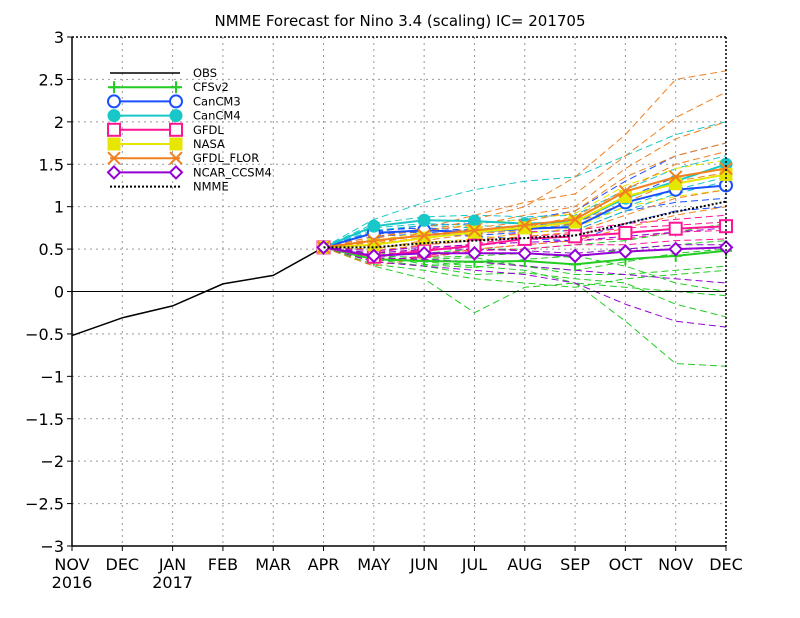 Image resolution: width=800 pixels, height=618 pixels. What do you see at coordinates (524, 564) in the screenshot?
I see `x-tick-label: AUG` at bounding box center [524, 564].